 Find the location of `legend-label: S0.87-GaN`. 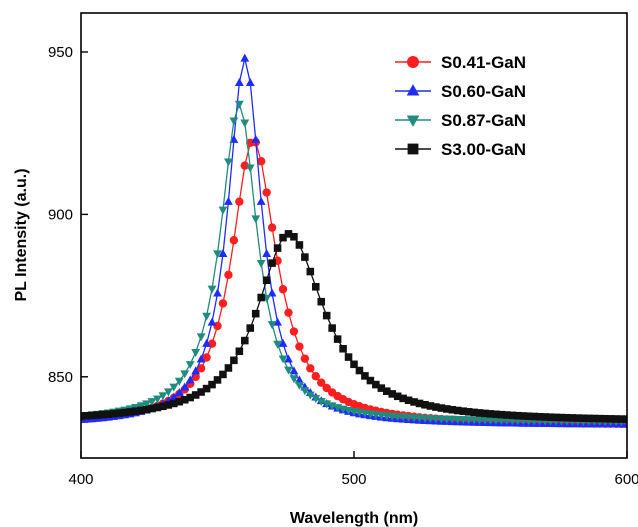

legend-label: S0.87-GaN is located at coordinates (483, 120).